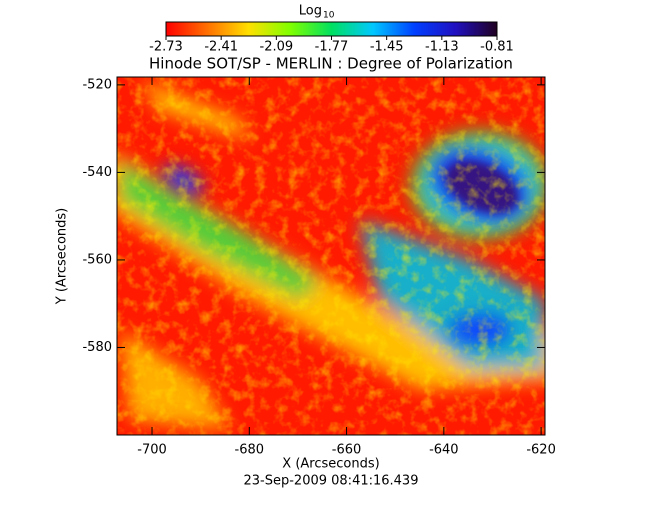  I want to click on x-tick-label: -660, so click(347, 450).